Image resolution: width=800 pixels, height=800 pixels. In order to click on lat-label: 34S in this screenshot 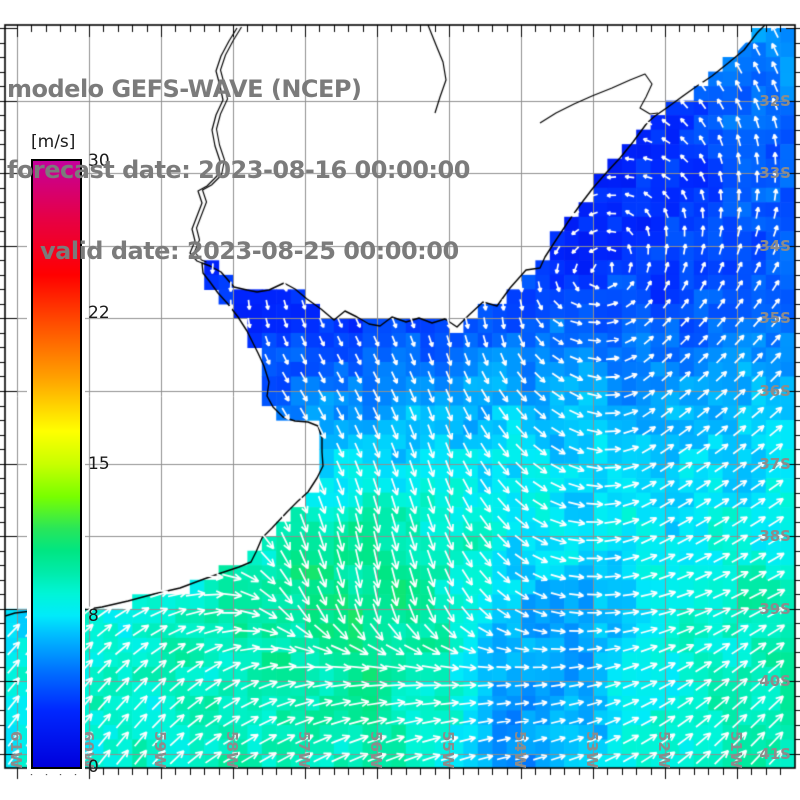, I will do `click(775, 245)`.